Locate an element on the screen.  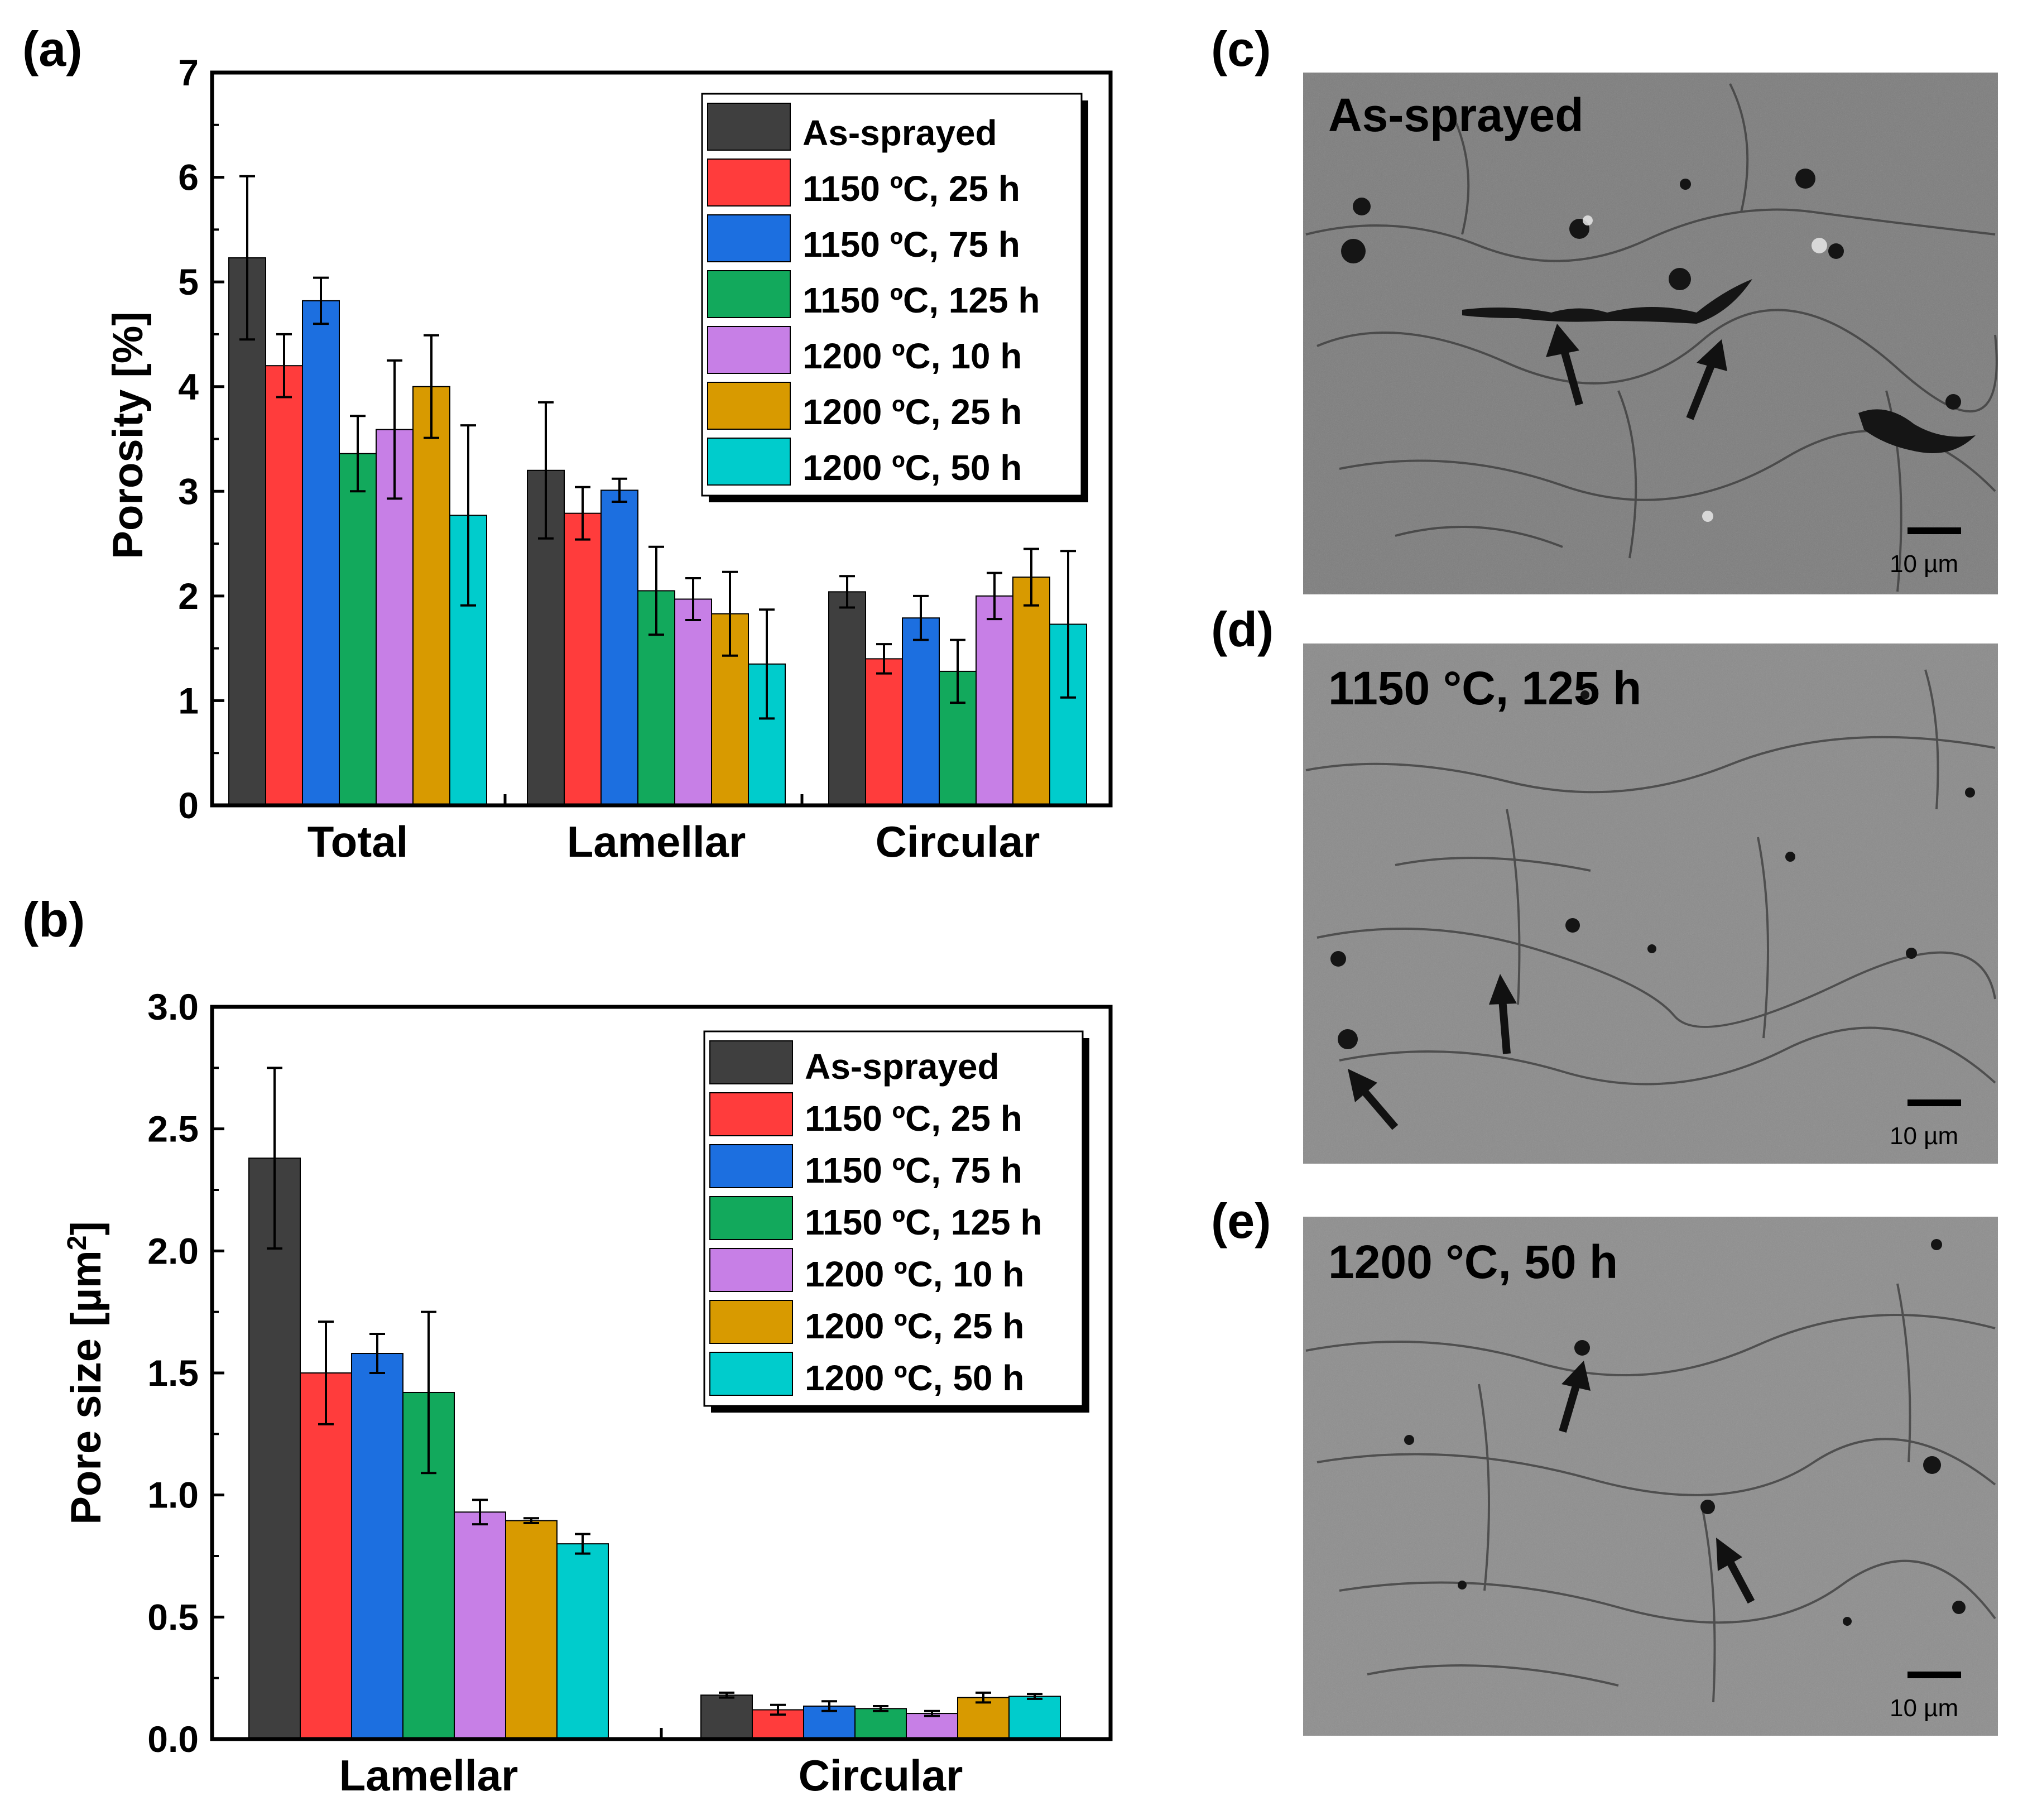
micrograph-c-texture is located at coordinates (1651, 333).